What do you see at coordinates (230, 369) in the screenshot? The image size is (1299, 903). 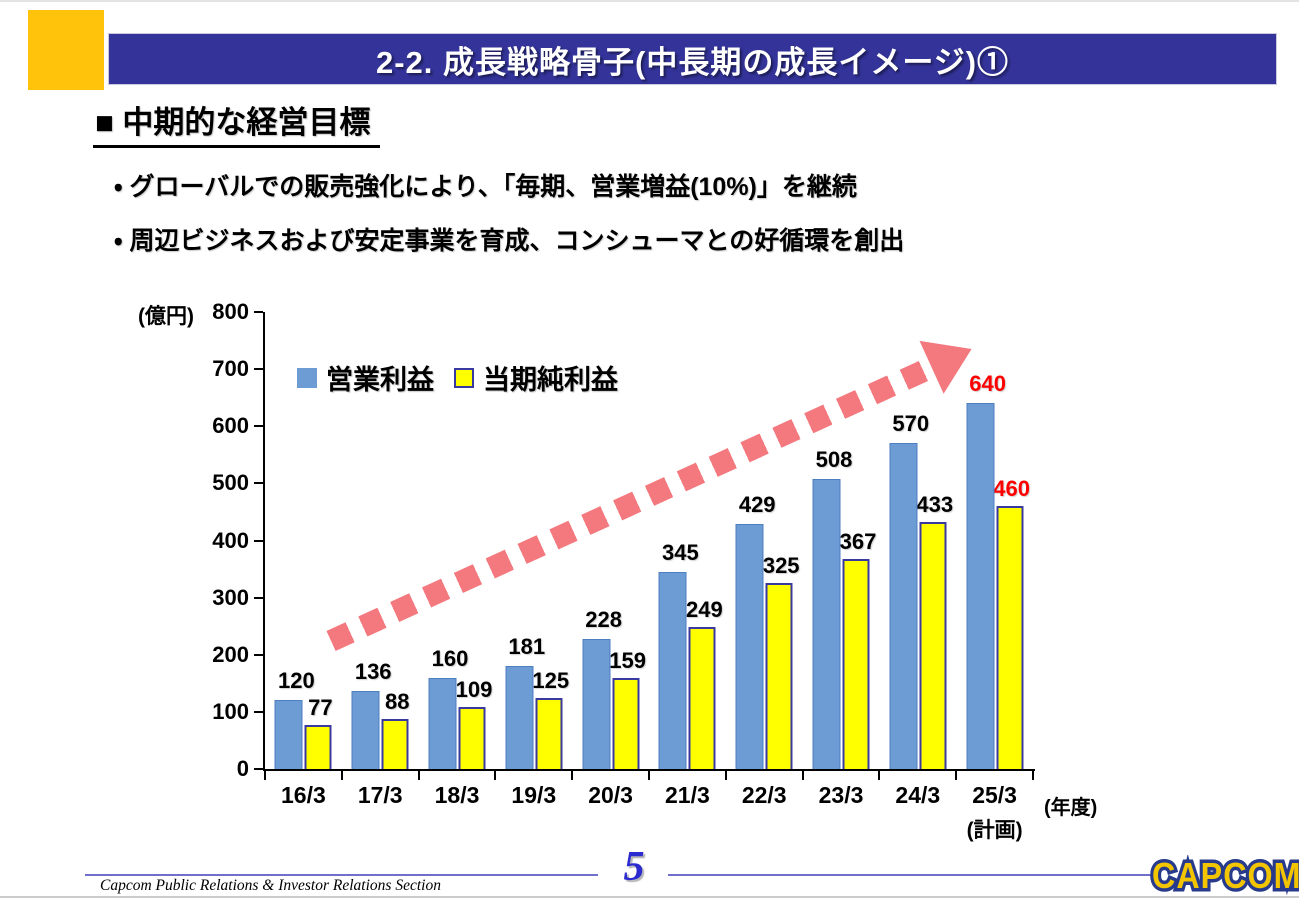 I see `y-axis-tick-label: 700` at bounding box center [230, 369].